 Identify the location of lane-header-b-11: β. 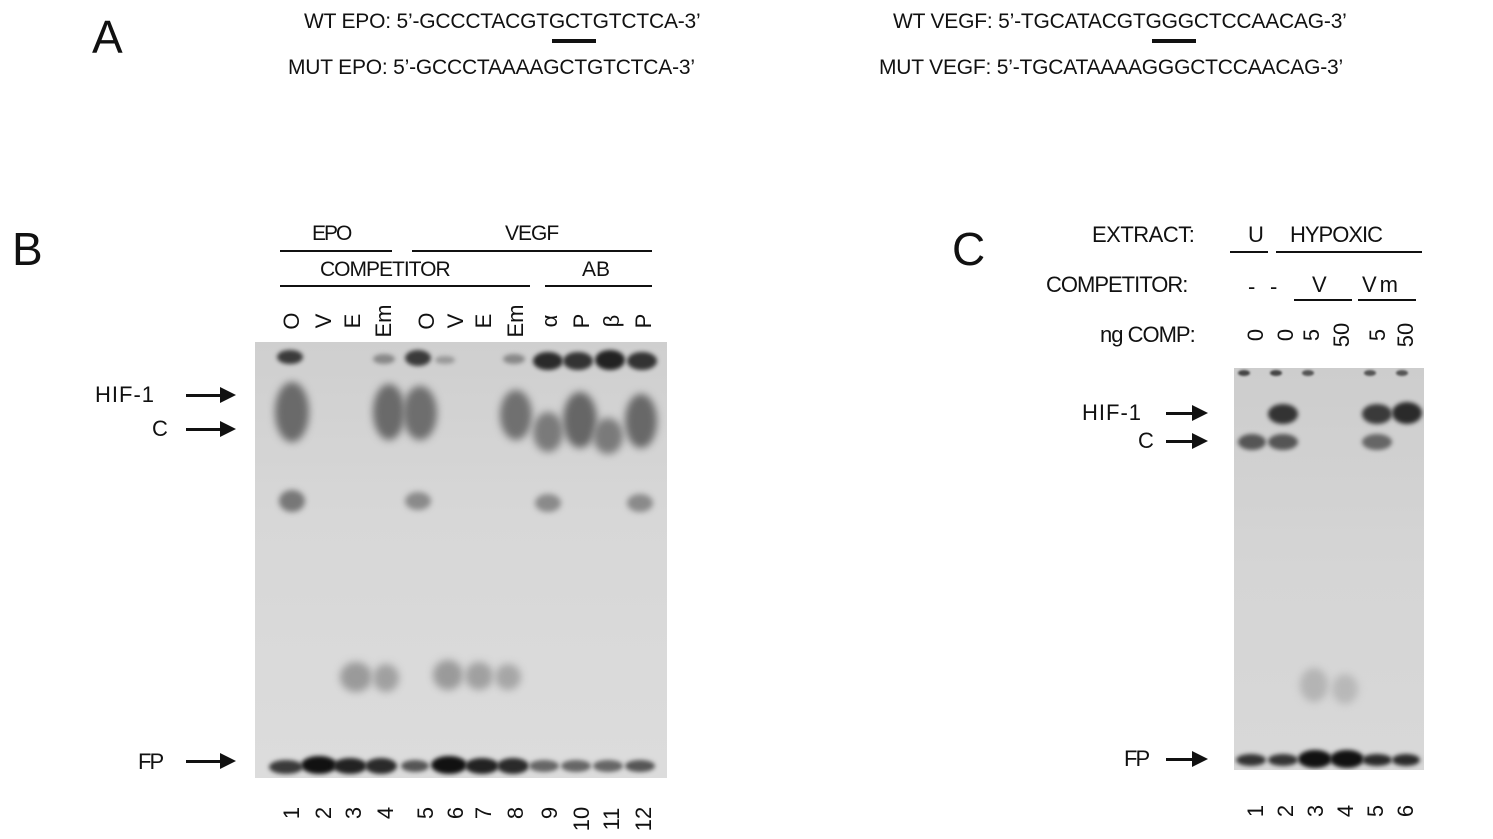
(611, 321).